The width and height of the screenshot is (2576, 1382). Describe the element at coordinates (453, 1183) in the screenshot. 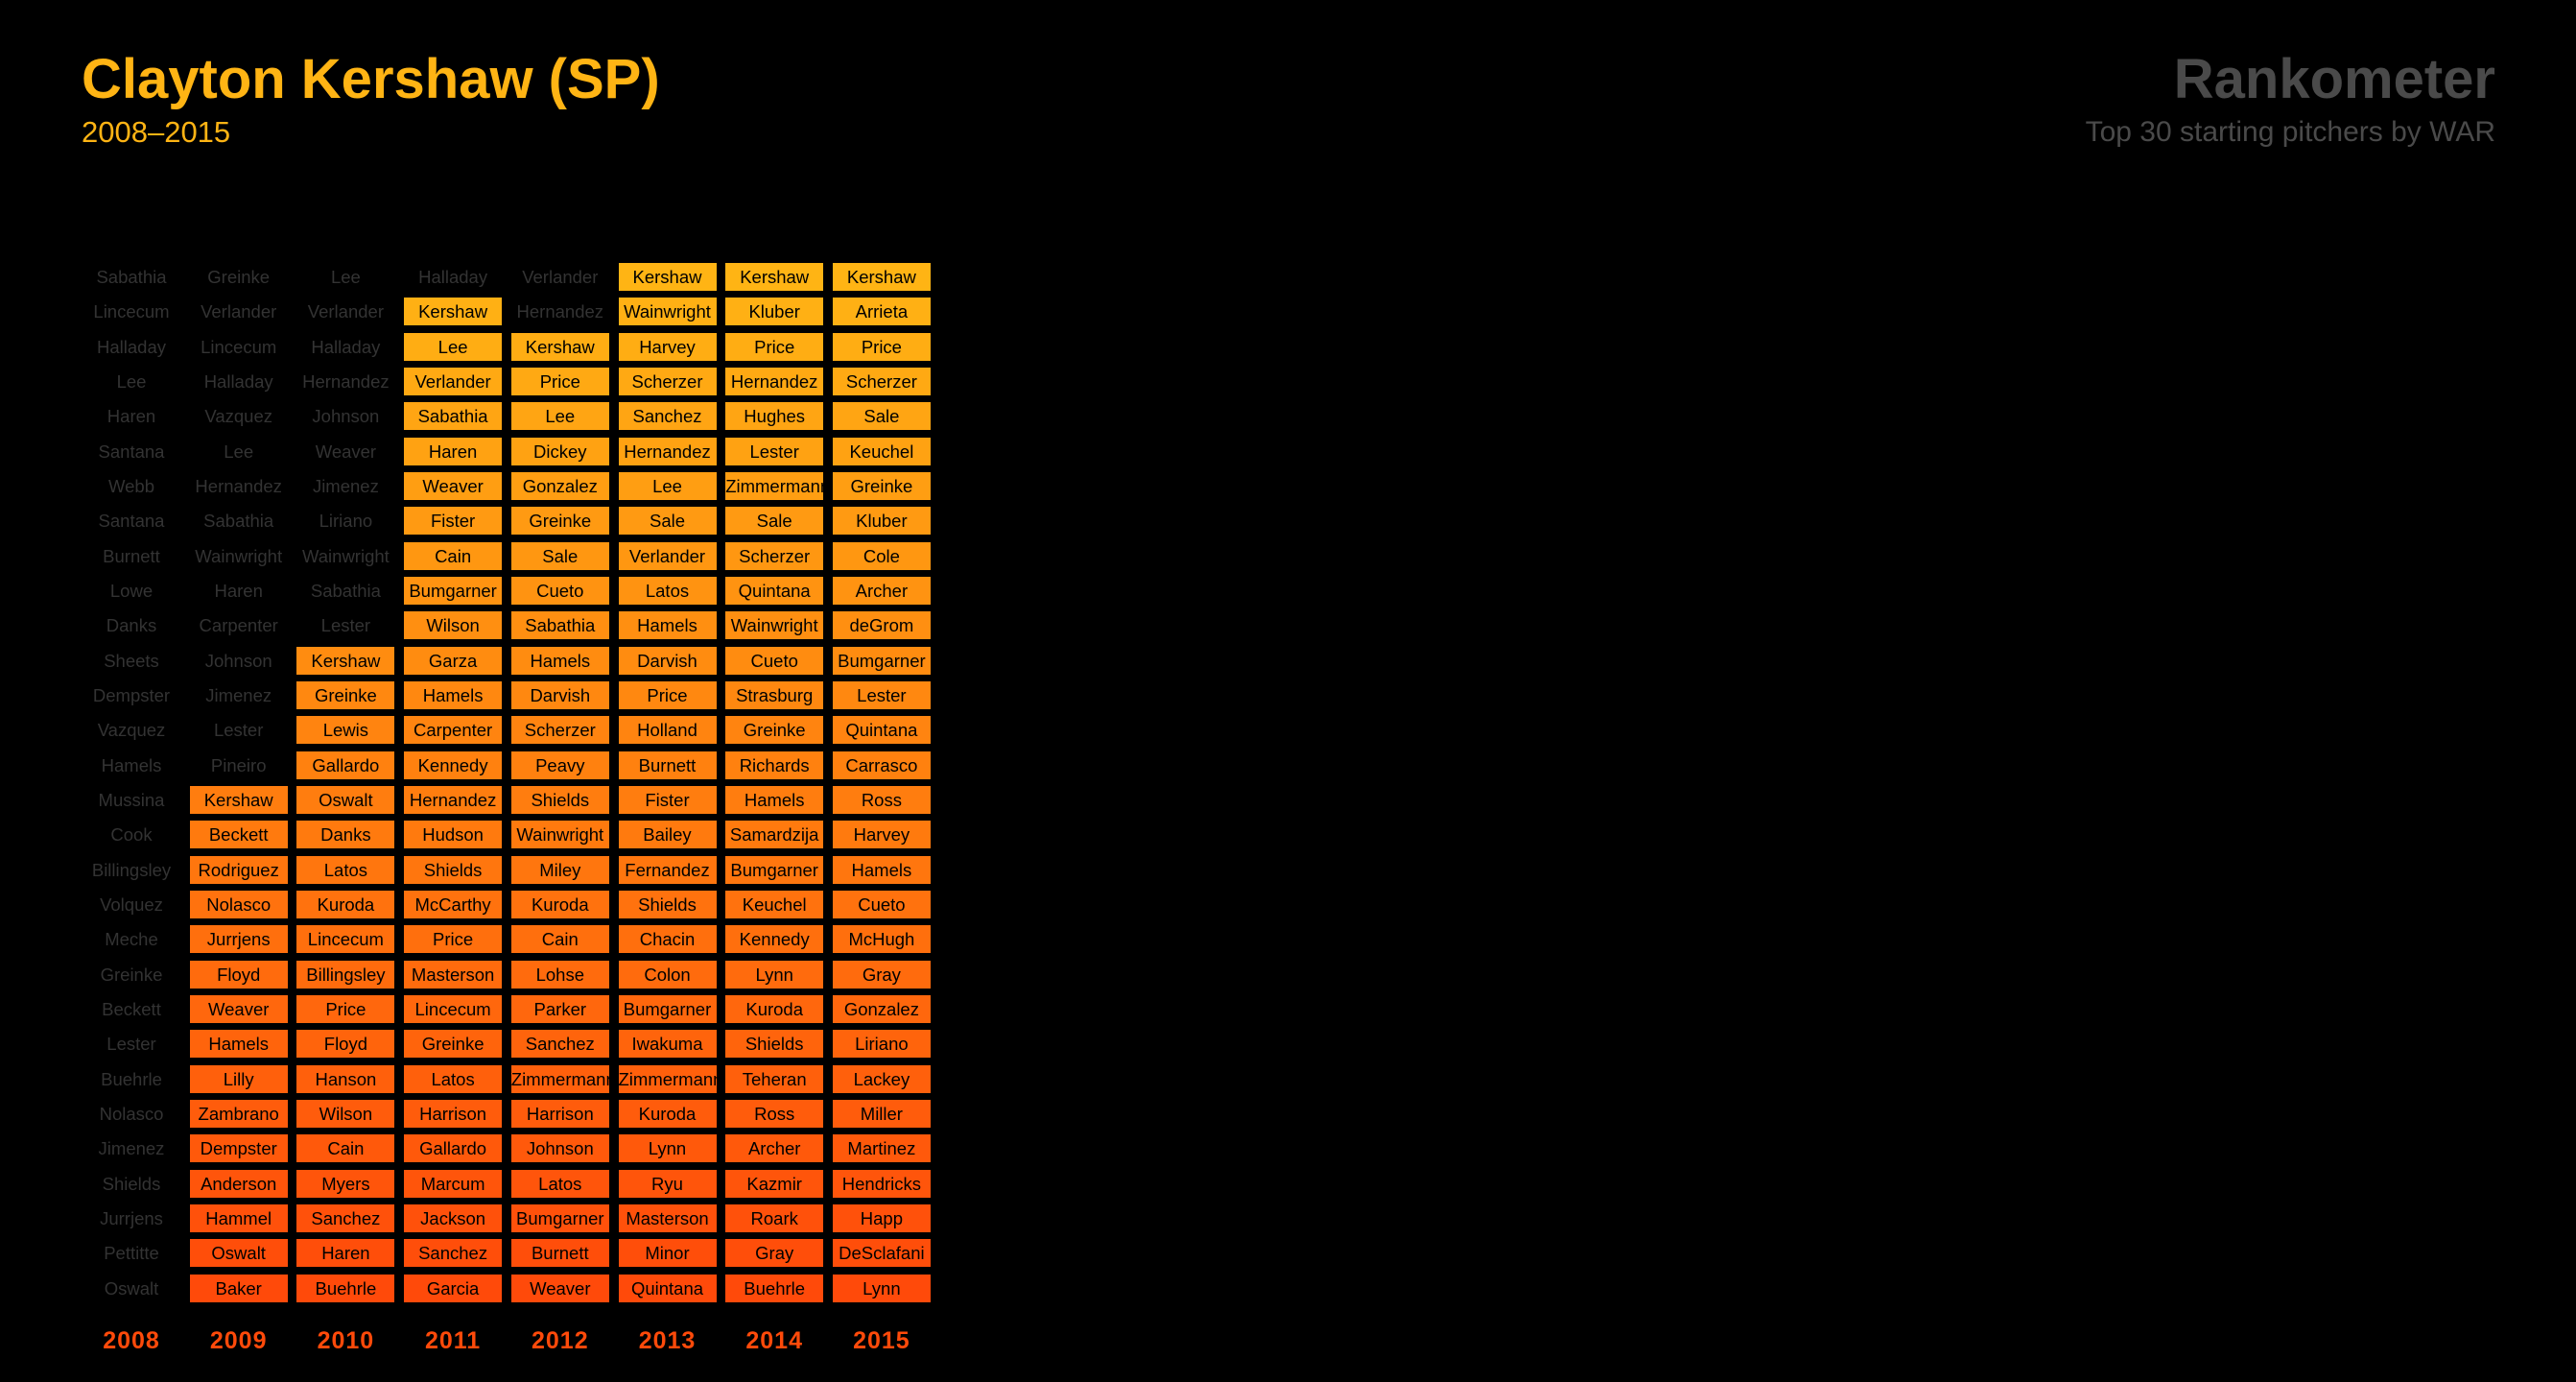

I see `rank-cell: Marcum` at that location.